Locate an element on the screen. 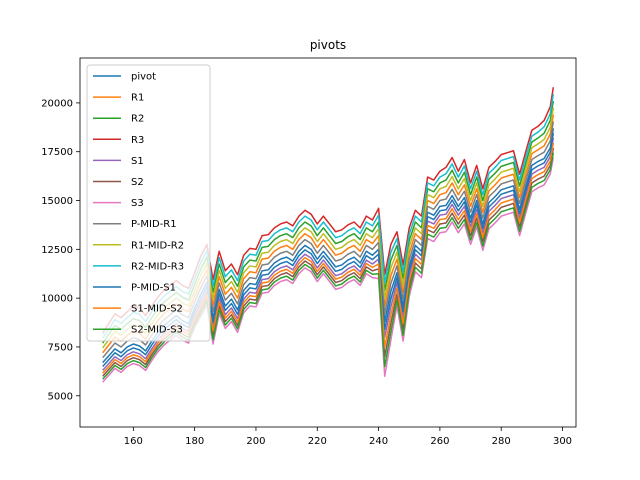 The height and width of the screenshot is (480, 640). legend-label-1: R1 is located at coordinates (137, 98).